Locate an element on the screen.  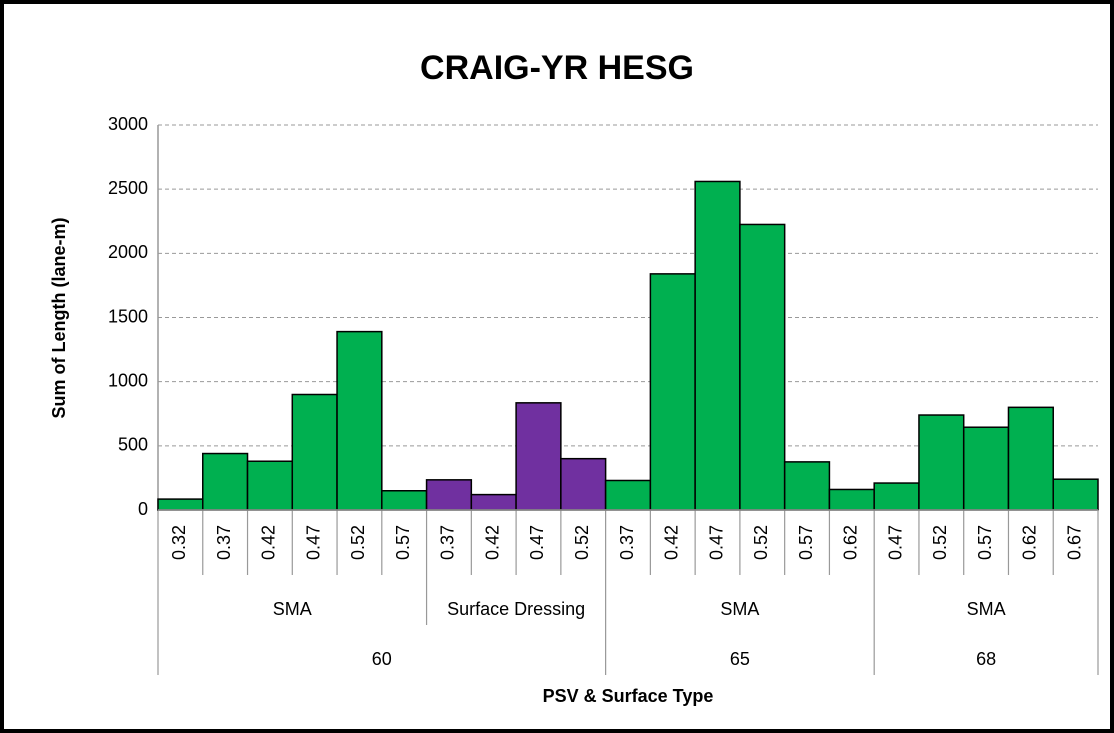
group-label: 60 is located at coordinates (382, 659).